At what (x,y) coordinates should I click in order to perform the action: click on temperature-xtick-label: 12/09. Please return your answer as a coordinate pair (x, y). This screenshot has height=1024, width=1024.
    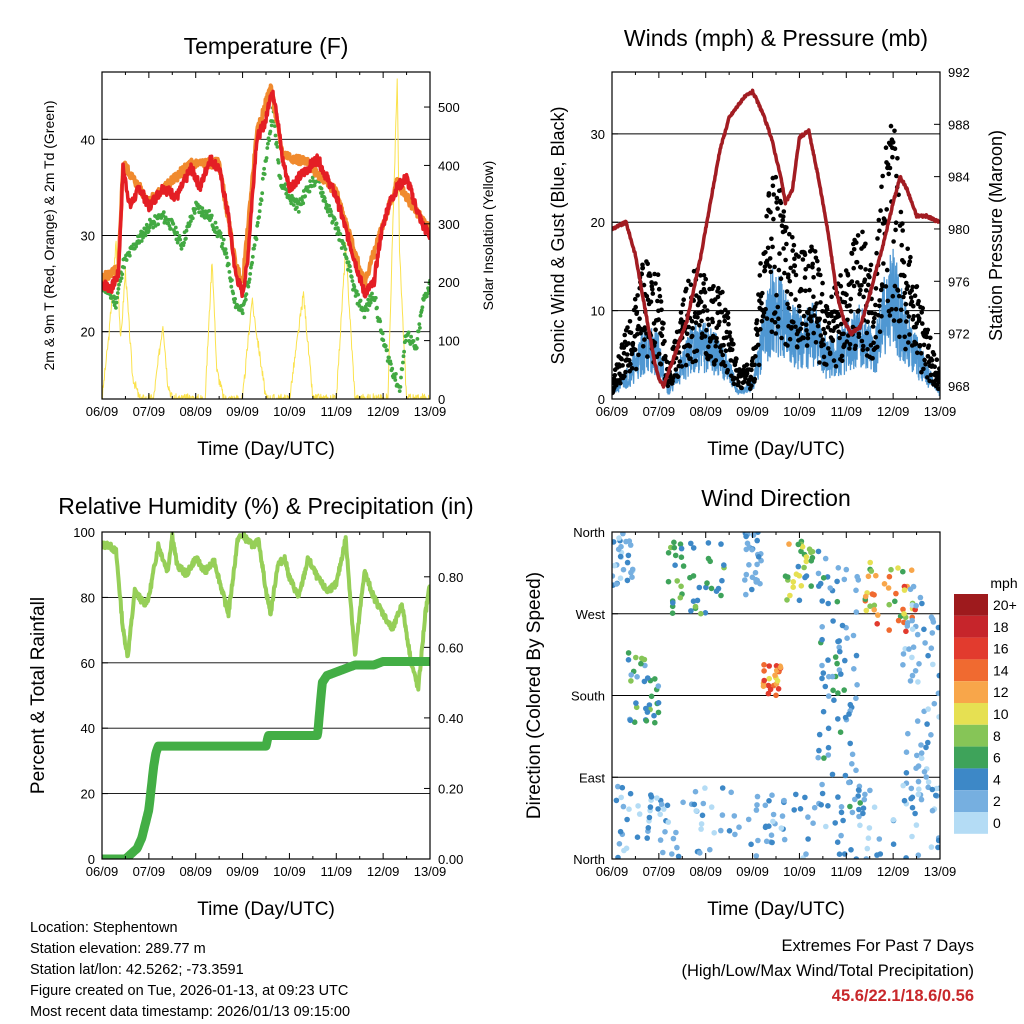
    Looking at the image, I should click on (383, 411).